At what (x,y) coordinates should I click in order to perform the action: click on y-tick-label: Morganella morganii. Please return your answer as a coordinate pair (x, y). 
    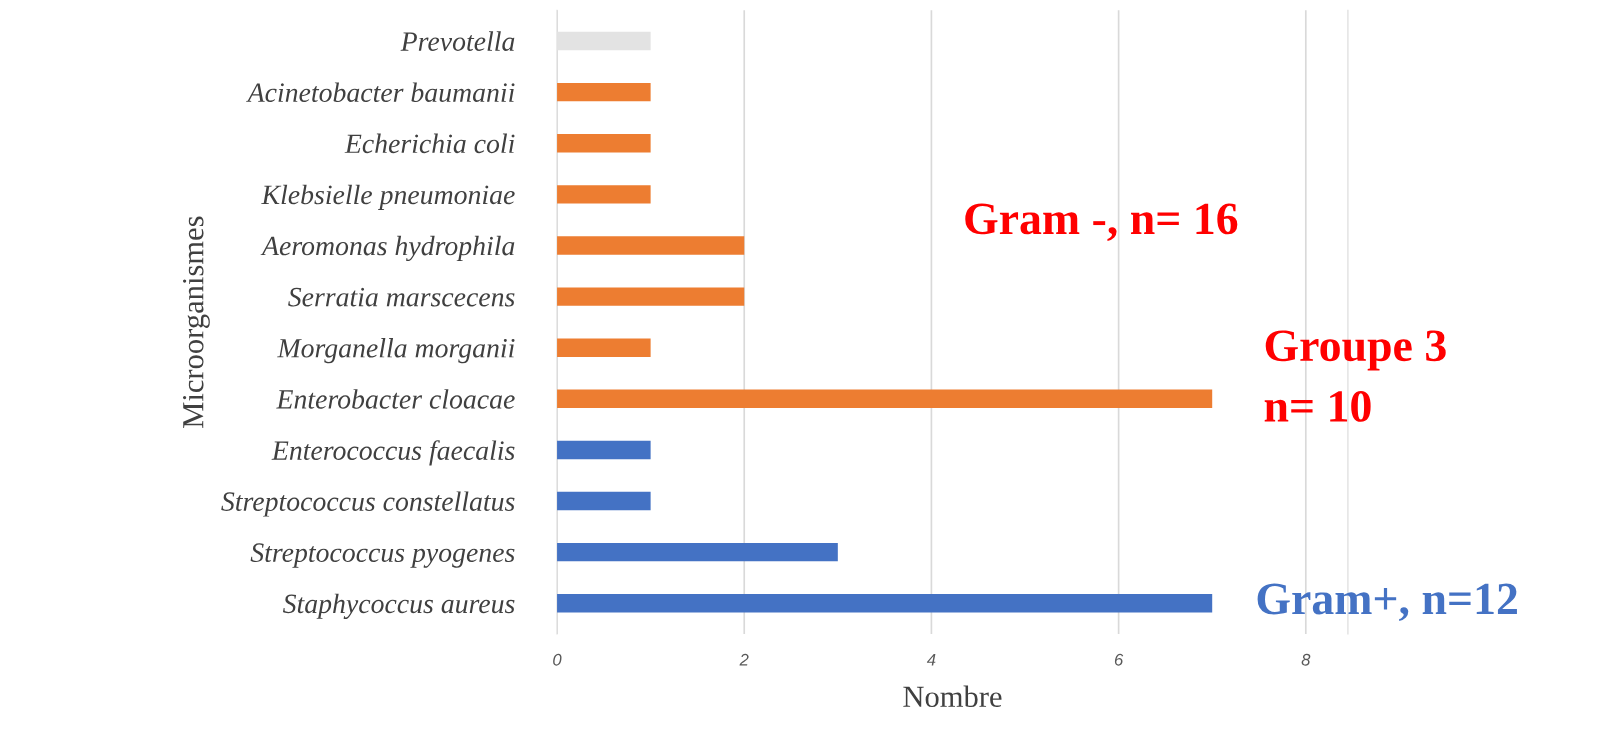
    Looking at the image, I should click on (396, 351).